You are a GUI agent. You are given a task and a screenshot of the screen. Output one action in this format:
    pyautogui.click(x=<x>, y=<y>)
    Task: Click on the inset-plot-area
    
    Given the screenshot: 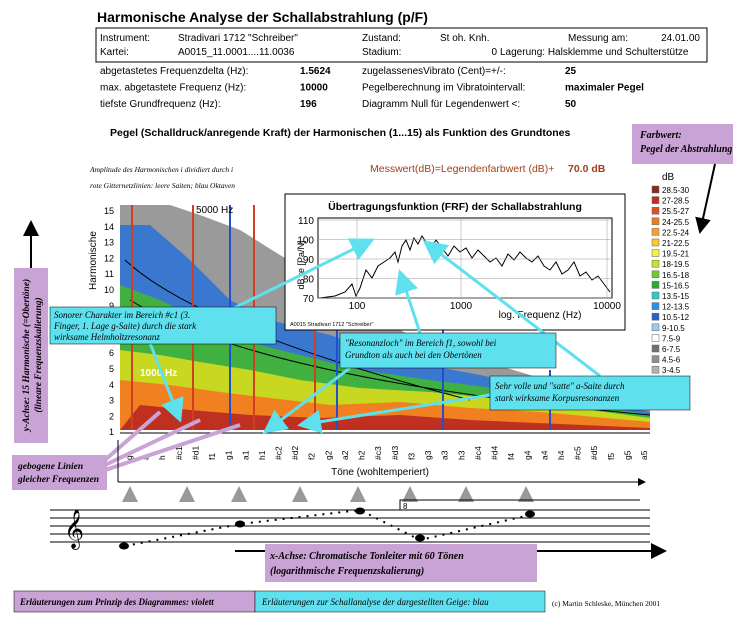 What is the action you would take?
    pyautogui.click(x=465, y=258)
    